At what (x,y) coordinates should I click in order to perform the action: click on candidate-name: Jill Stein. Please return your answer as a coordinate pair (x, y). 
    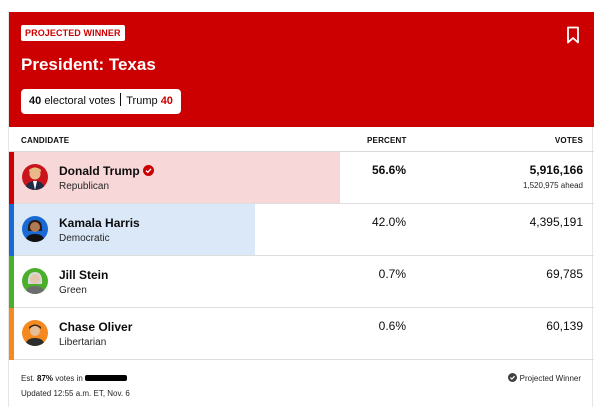
    Looking at the image, I should click on (84, 275).